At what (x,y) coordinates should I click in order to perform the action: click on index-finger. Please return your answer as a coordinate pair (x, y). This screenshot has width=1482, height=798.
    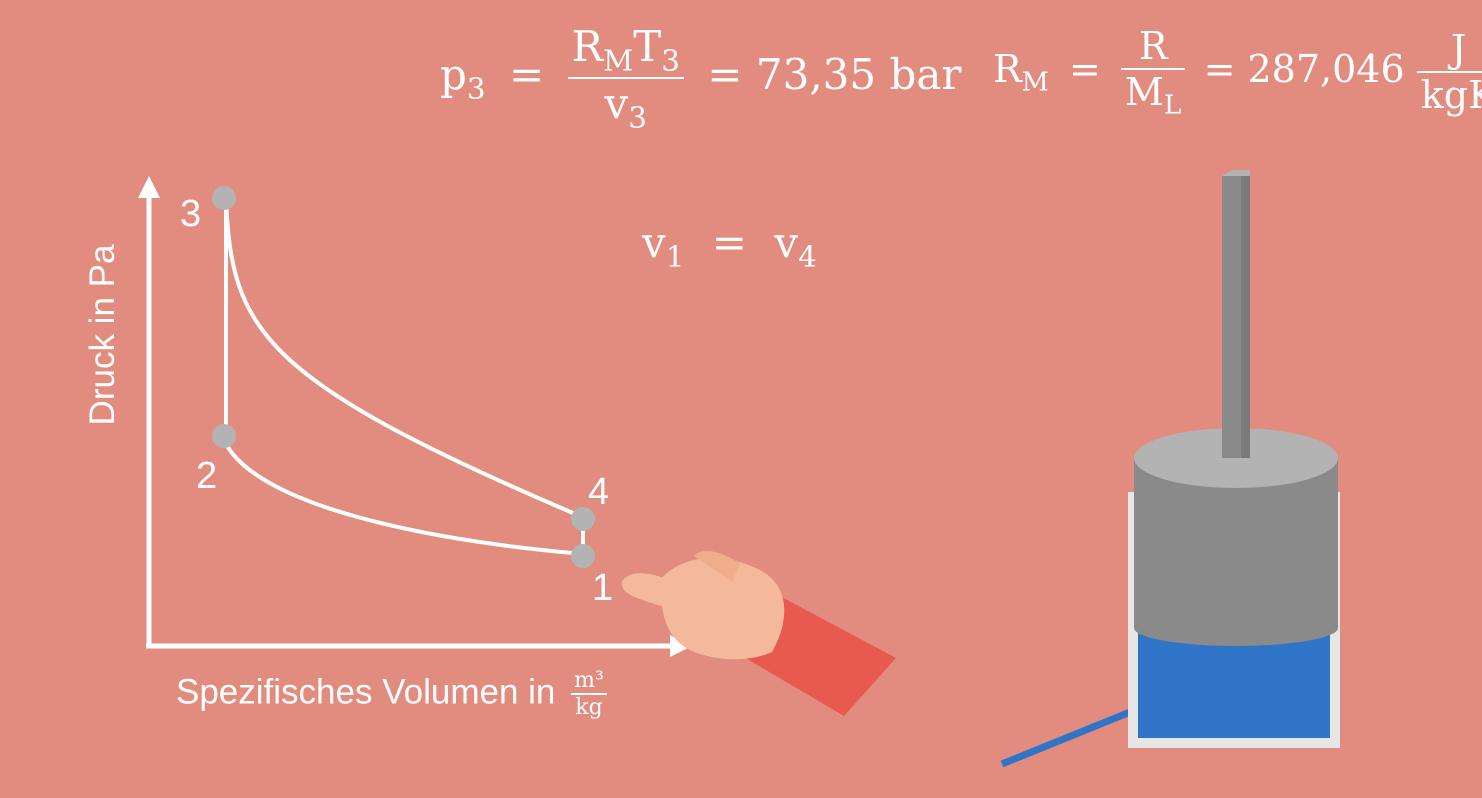
    Looking at the image, I should click on (655, 592).